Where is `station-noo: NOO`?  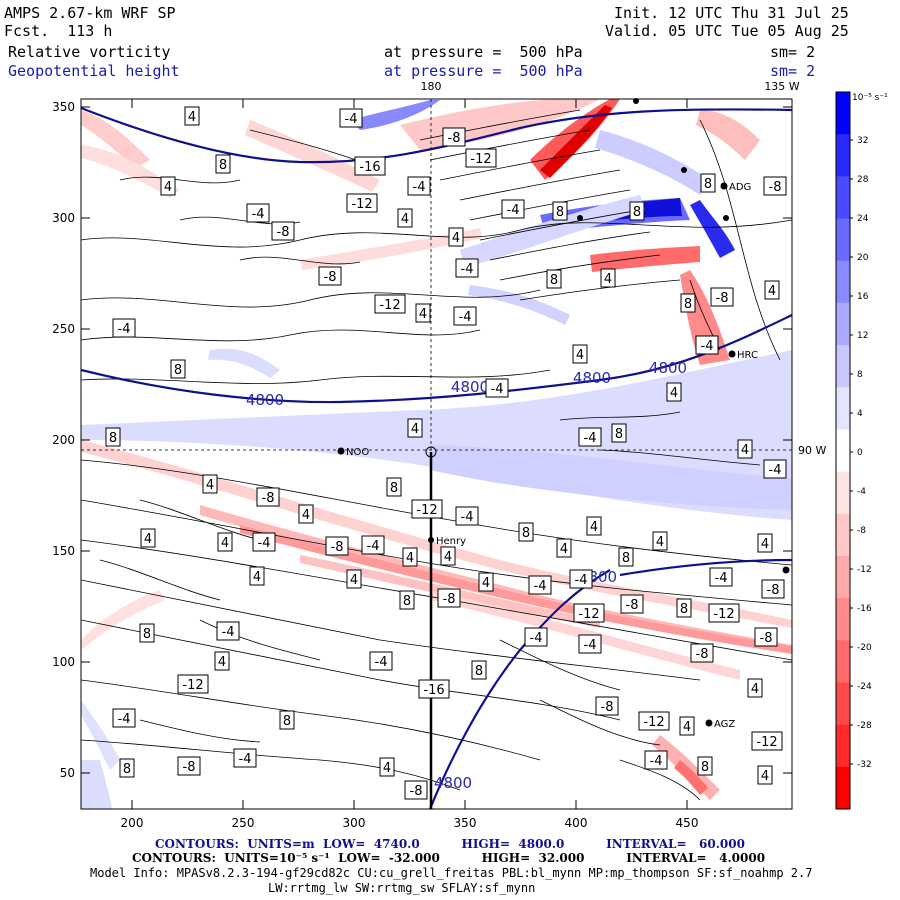 station-noo: NOO is located at coordinates (353, 452).